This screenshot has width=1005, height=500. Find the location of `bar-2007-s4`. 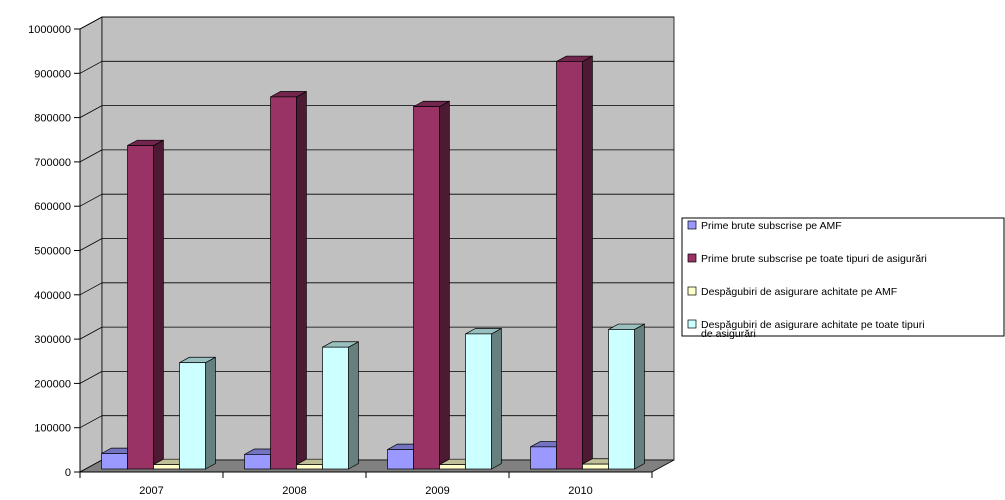

bar-2007-s4 is located at coordinates (197, 413).